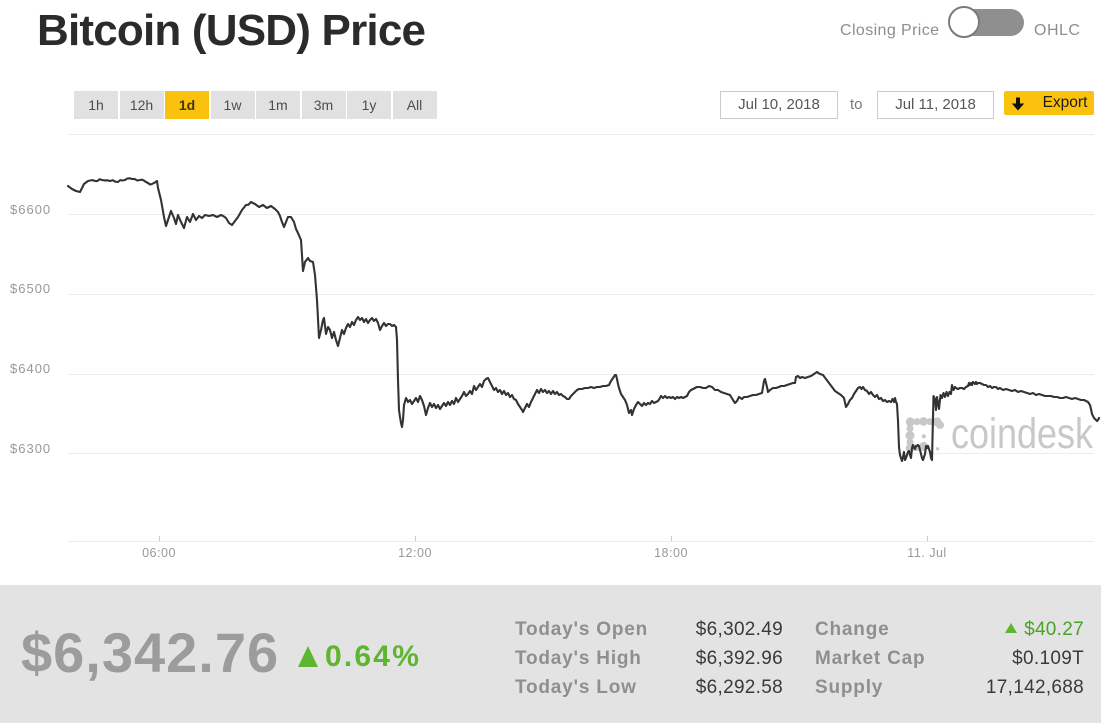 The width and height of the screenshot is (1101, 723). Describe the element at coordinates (1022, 434) in the screenshot. I see `svg-text: coindesk` at that location.